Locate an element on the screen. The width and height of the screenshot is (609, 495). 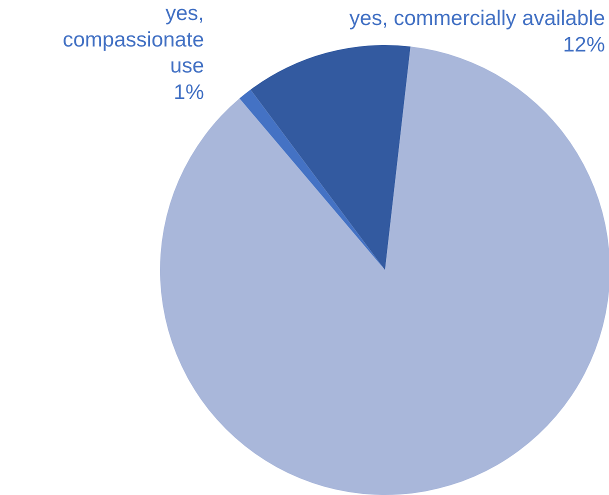
slice-label: yes, commercially available is located at coordinates (477, 18).